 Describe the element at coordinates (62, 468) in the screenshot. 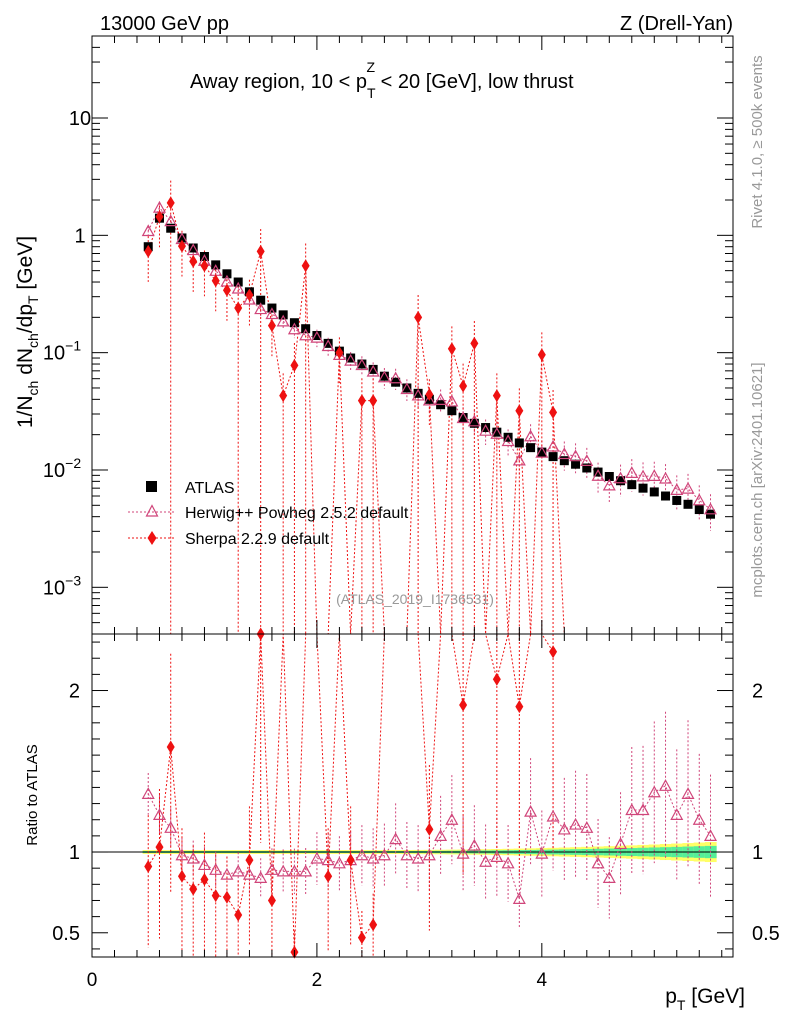

I see `y-tick-label-1: 10⁻²` at that location.